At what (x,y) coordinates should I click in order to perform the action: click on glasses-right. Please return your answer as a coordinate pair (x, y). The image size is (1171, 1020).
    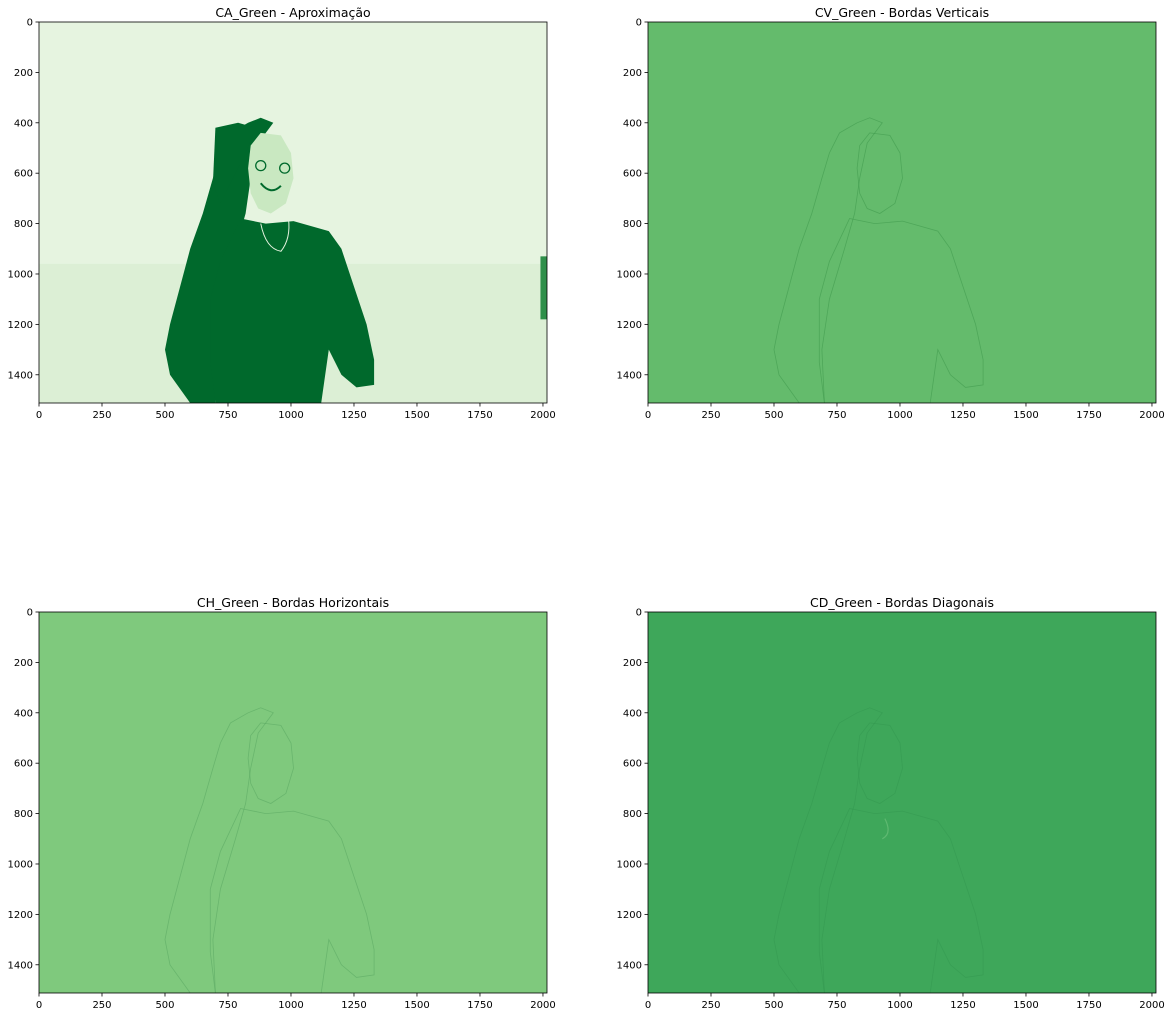
    Looking at the image, I should click on (285, 168).